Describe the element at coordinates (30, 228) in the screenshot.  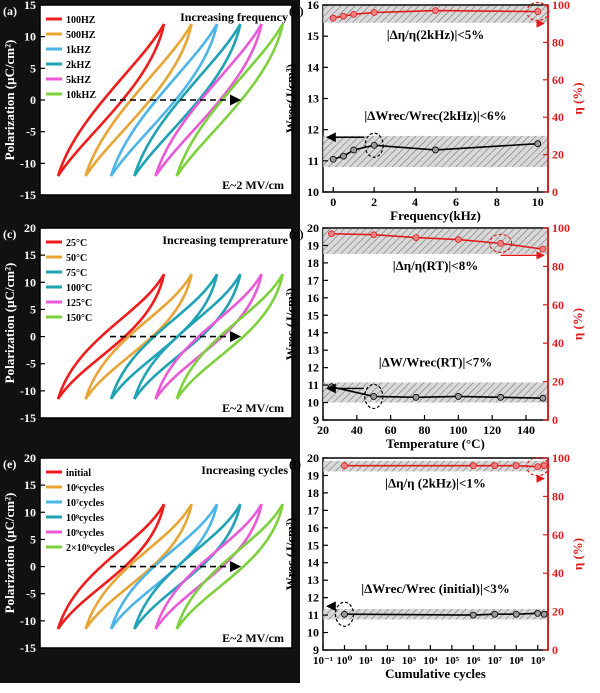
I see `y-tick-label: 20` at that location.